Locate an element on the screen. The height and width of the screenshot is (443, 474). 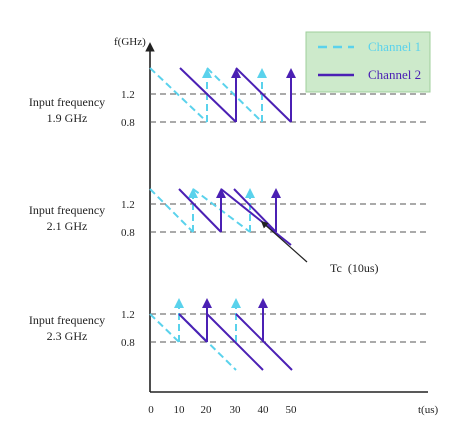
tc-annotation: Tc (10us) is located at coordinates (354, 268).